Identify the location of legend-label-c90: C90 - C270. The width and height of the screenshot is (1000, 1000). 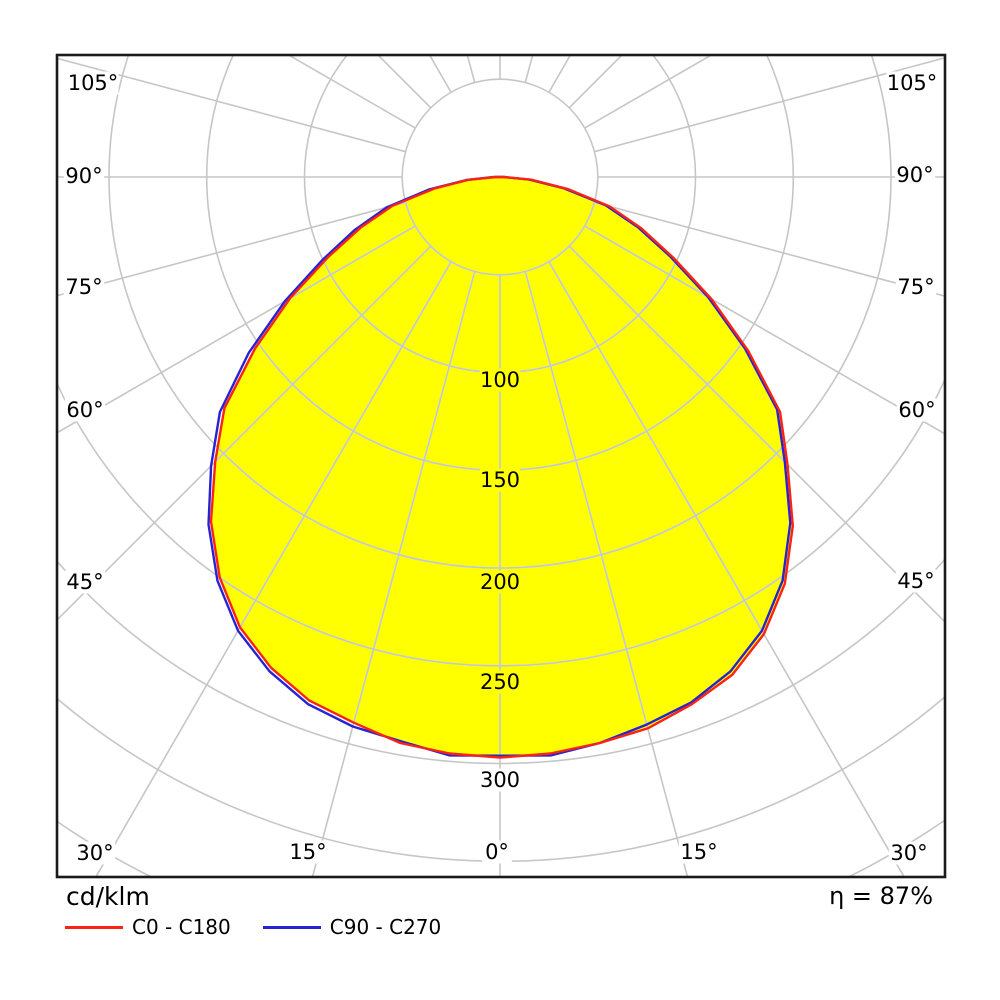
(385, 927).